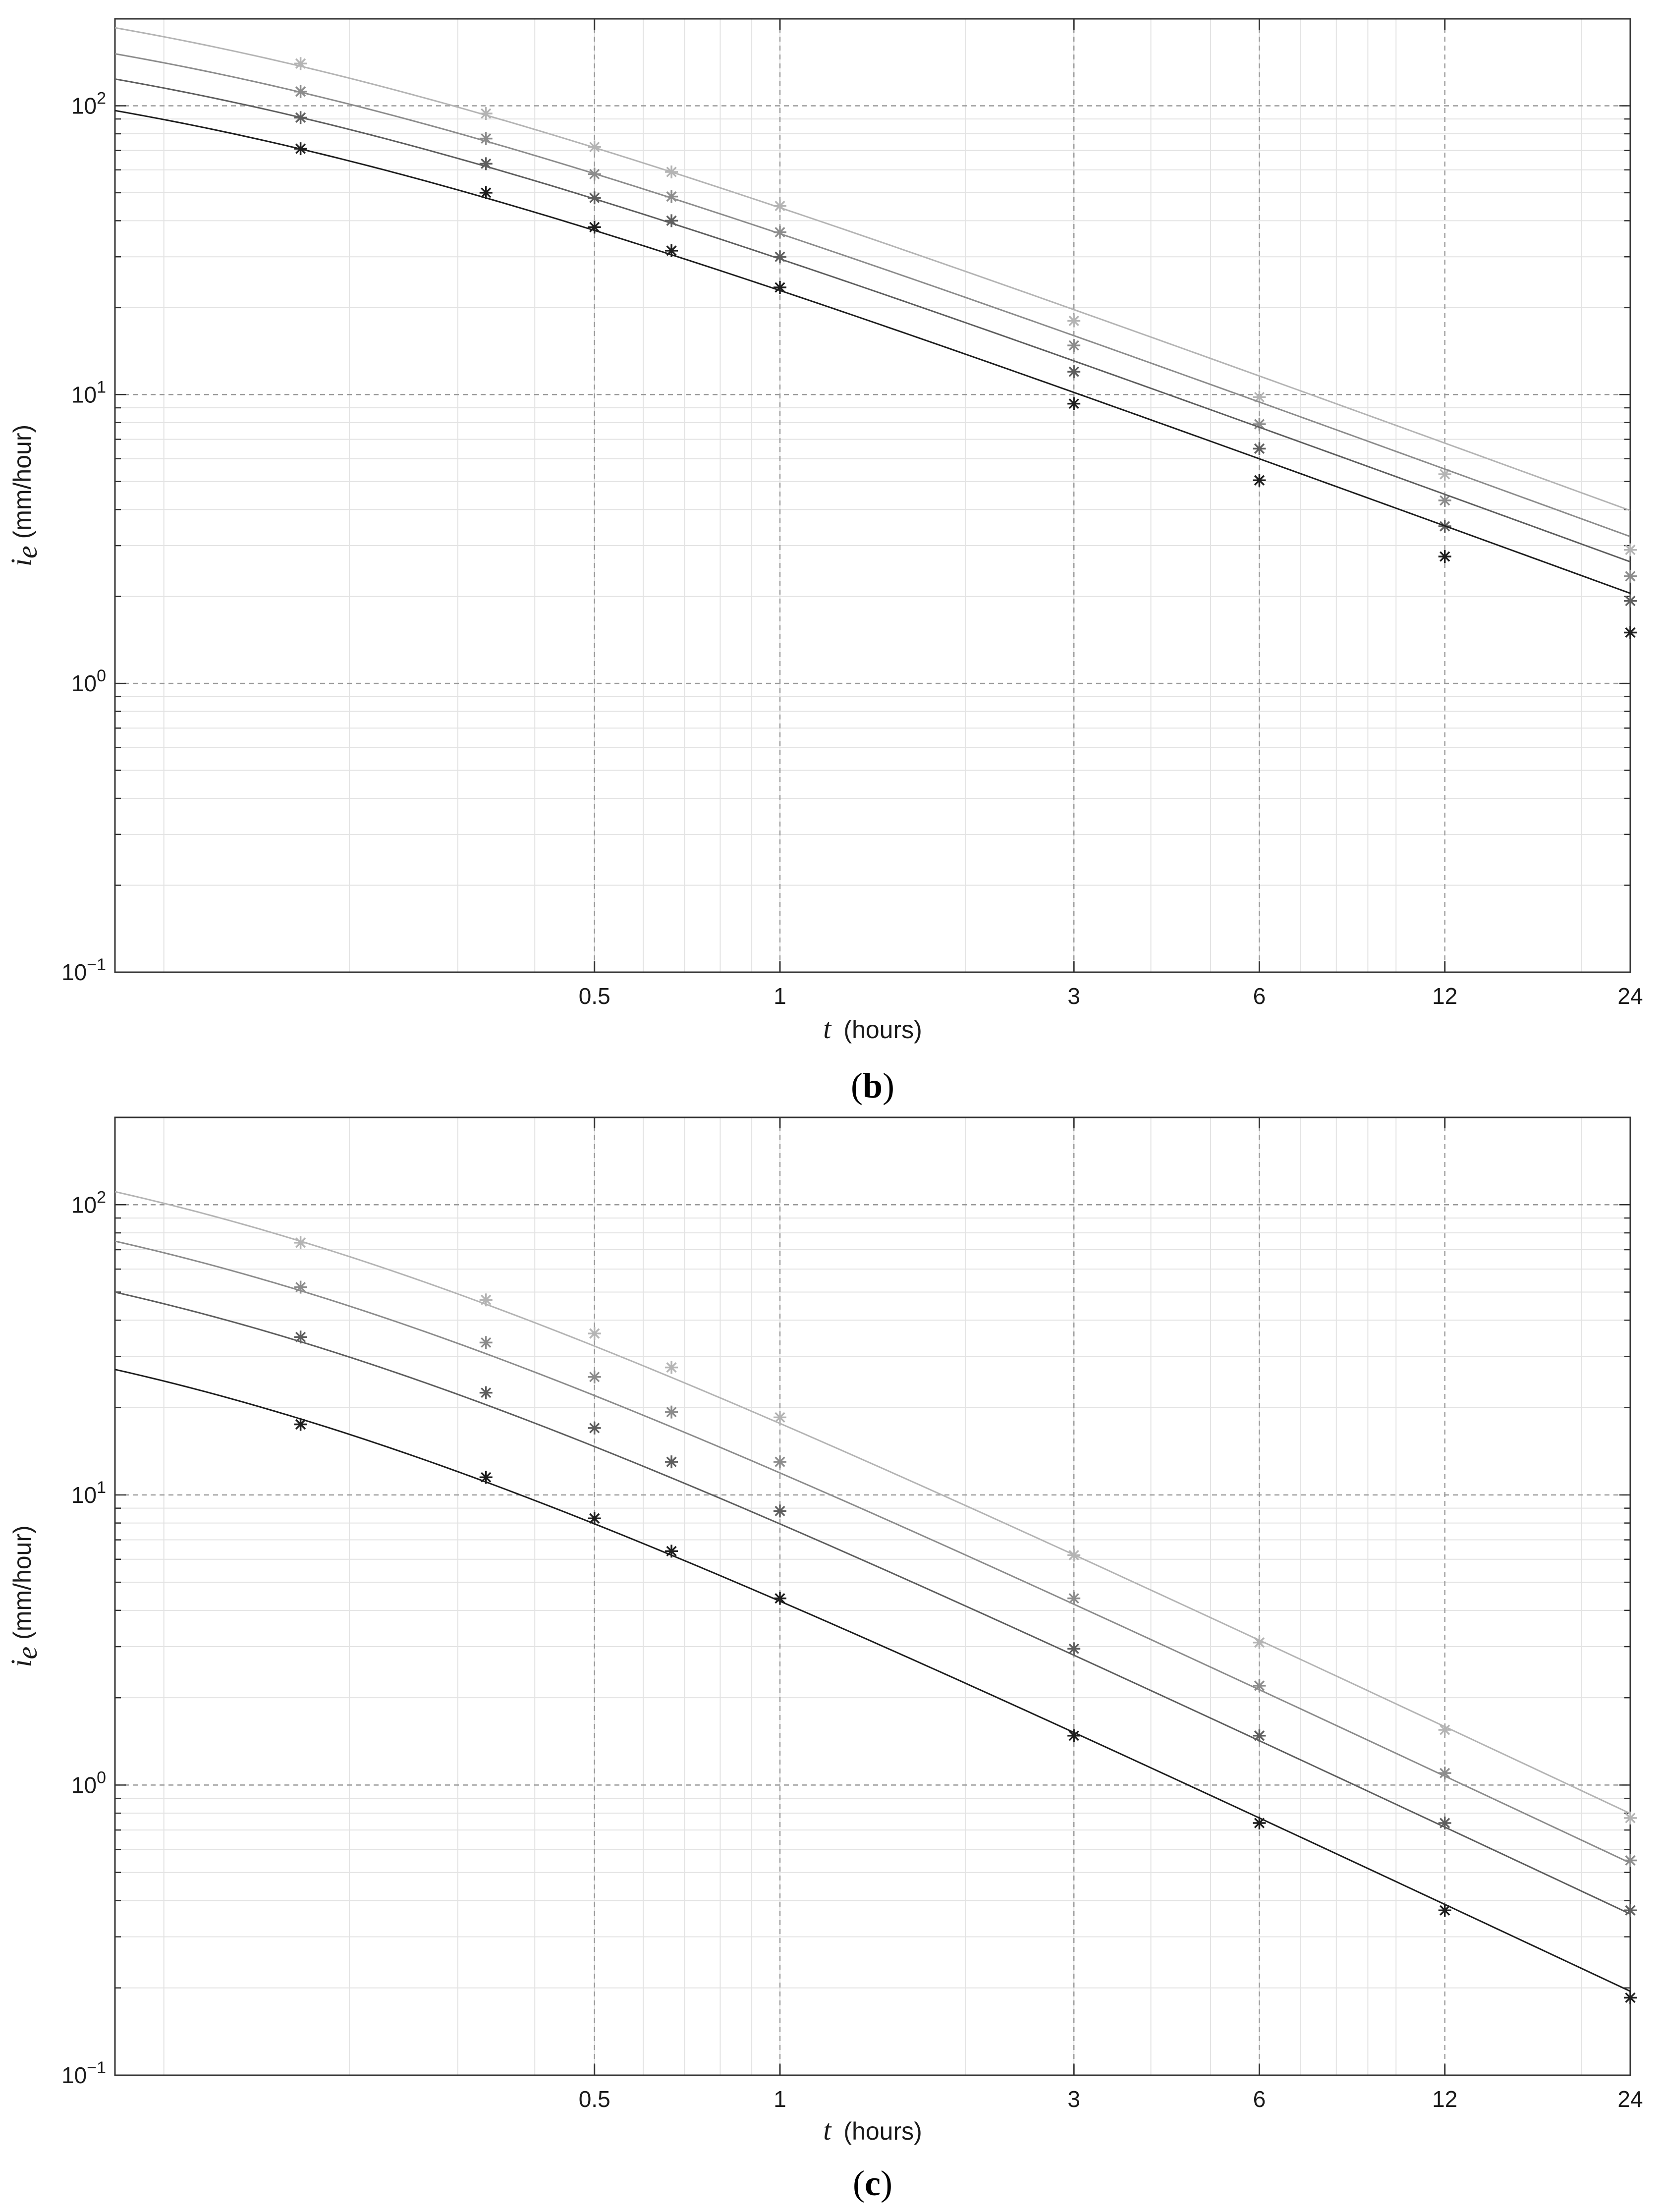 The width and height of the screenshot is (1661, 2212). Describe the element at coordinates (1259, 2099) in the screenshot. I see `x-tick-label: 6` at that location.